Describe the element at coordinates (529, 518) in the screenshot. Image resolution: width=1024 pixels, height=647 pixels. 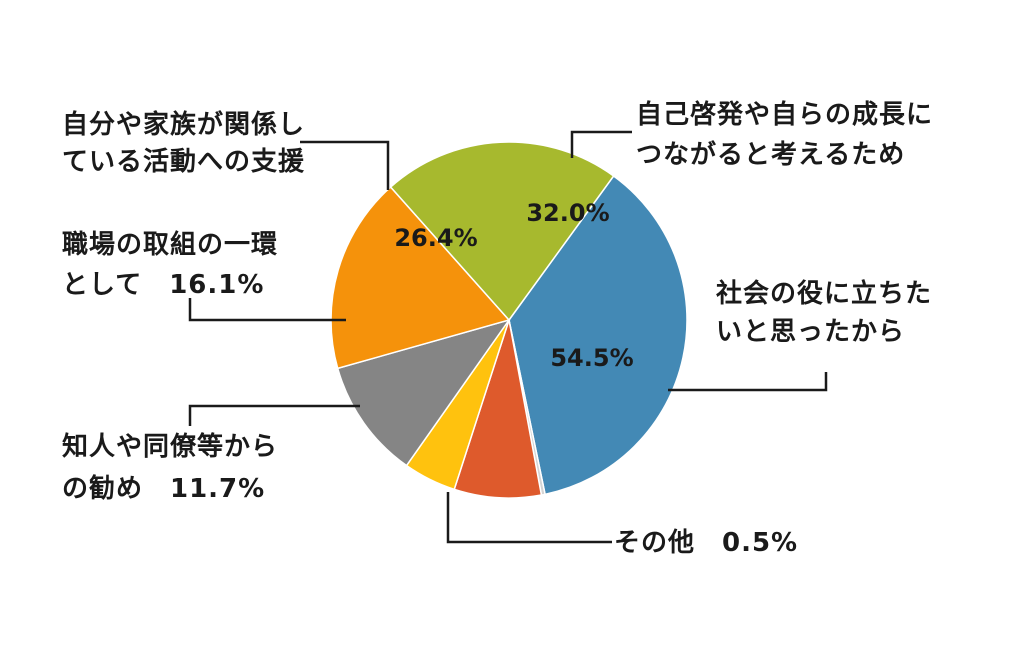
I see `leader-line-others` at that location.